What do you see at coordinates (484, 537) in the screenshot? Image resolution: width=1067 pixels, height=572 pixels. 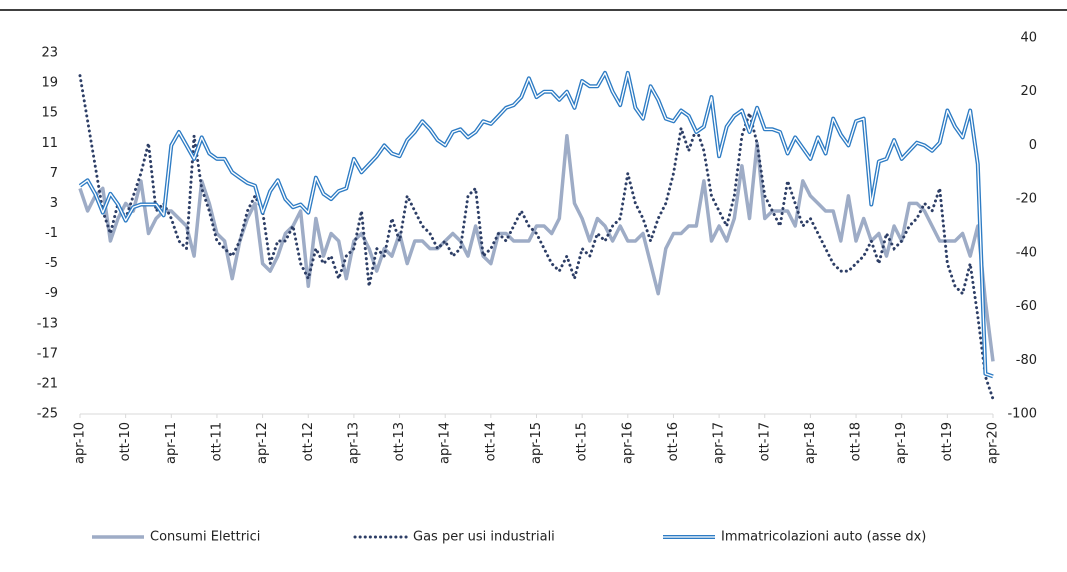 I see `legend-label: Gas per usi industriali` at bounding box center [484, 537].